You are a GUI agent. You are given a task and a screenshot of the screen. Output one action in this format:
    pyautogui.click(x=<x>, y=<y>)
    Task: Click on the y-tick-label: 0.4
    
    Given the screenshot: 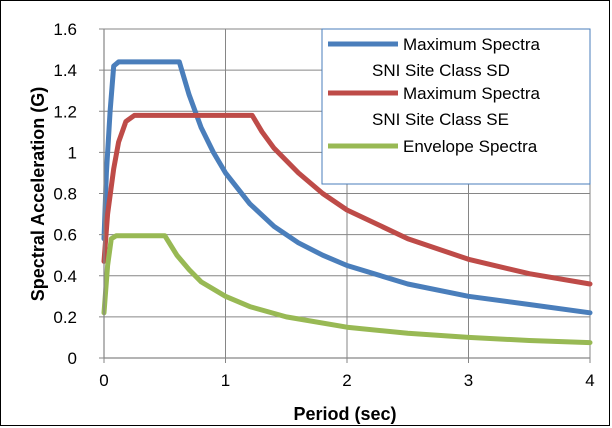 What is the action you would take?
    pyautogui.click(x=65, y=276)
    